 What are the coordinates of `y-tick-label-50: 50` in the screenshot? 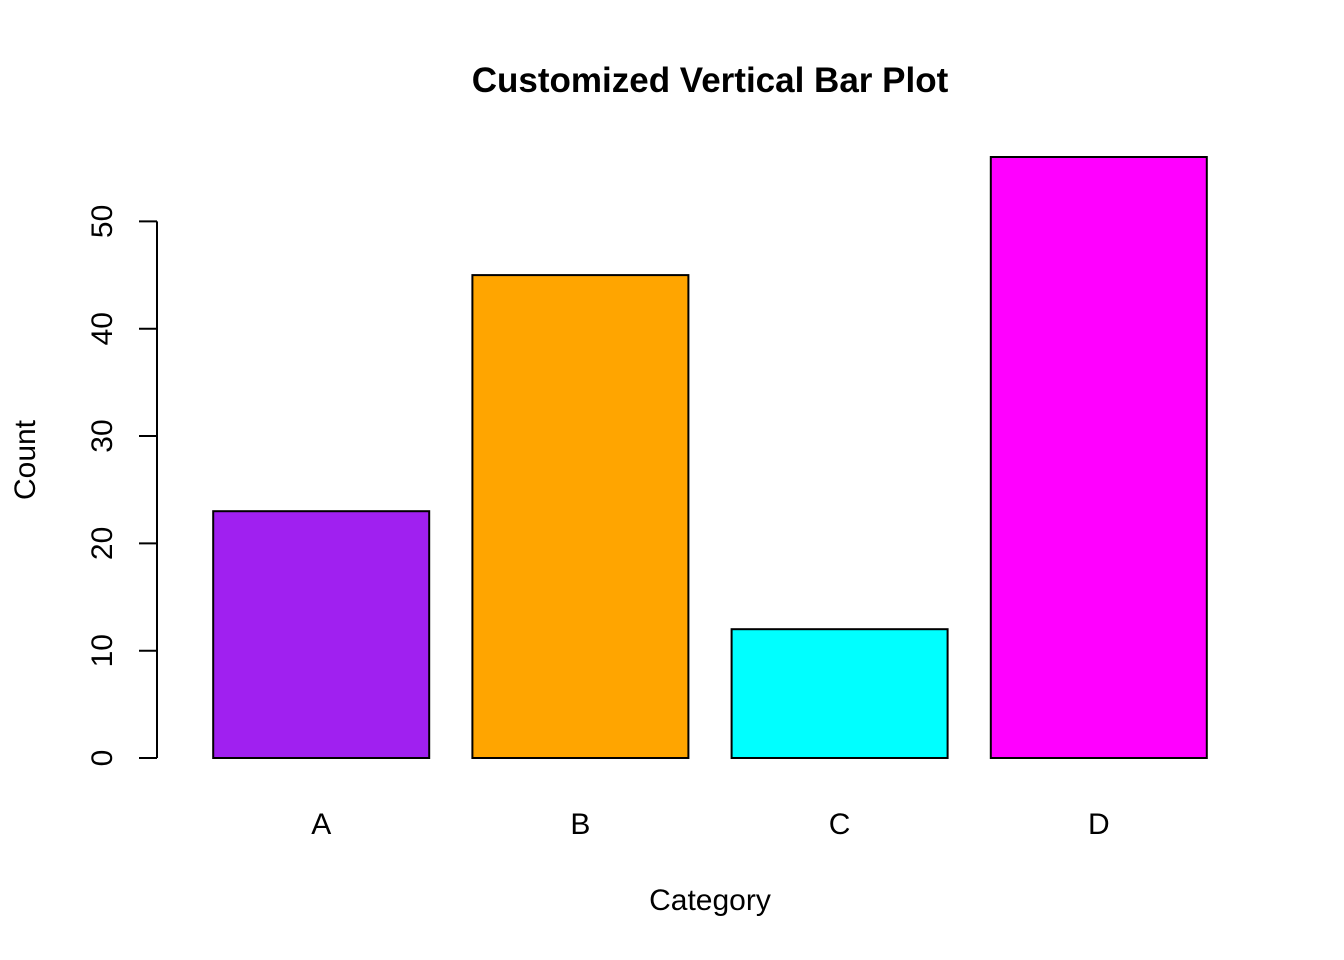 It's located at (102, 221).